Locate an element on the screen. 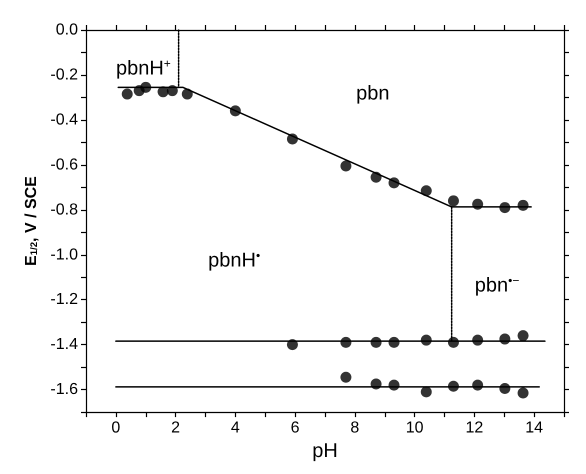 The image size is (586, 474). x-tick-label: 12 is located at coordinates (474, 428).